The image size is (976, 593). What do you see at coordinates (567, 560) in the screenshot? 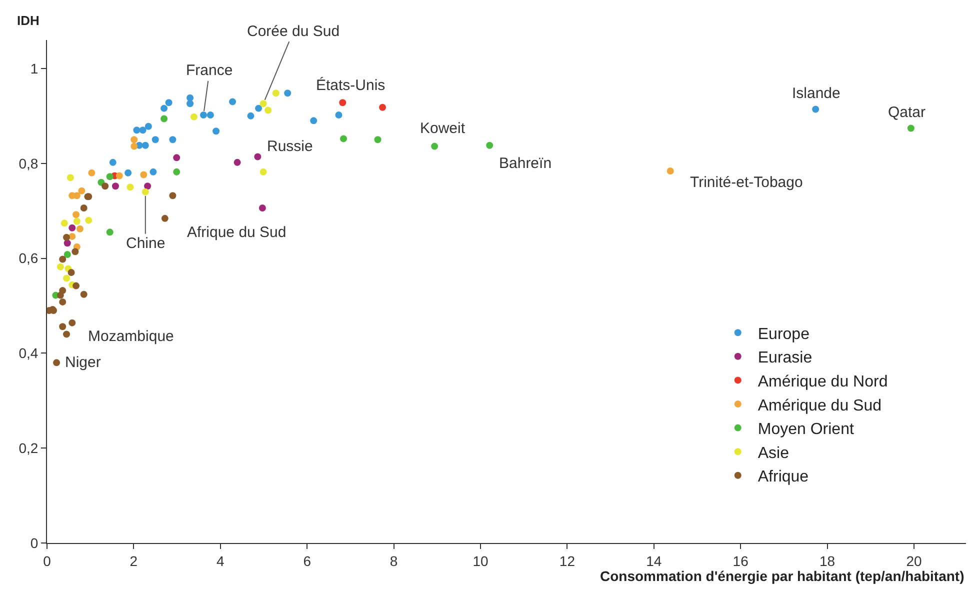
I see `x-tick-label: 12` at bounding box center [567, 560].